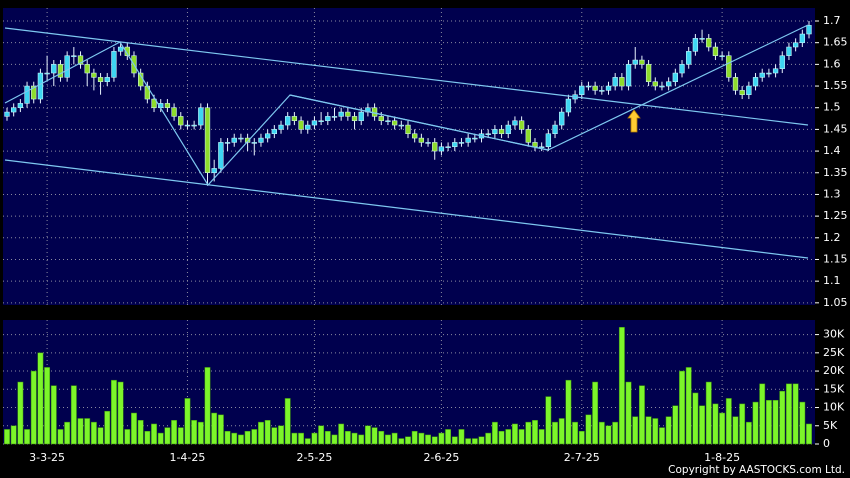 The image size is (850, 478). Describe the element at coordinates (582, 457) in the screenshot. I see `x-tick-label: 2-7-25` at that location.